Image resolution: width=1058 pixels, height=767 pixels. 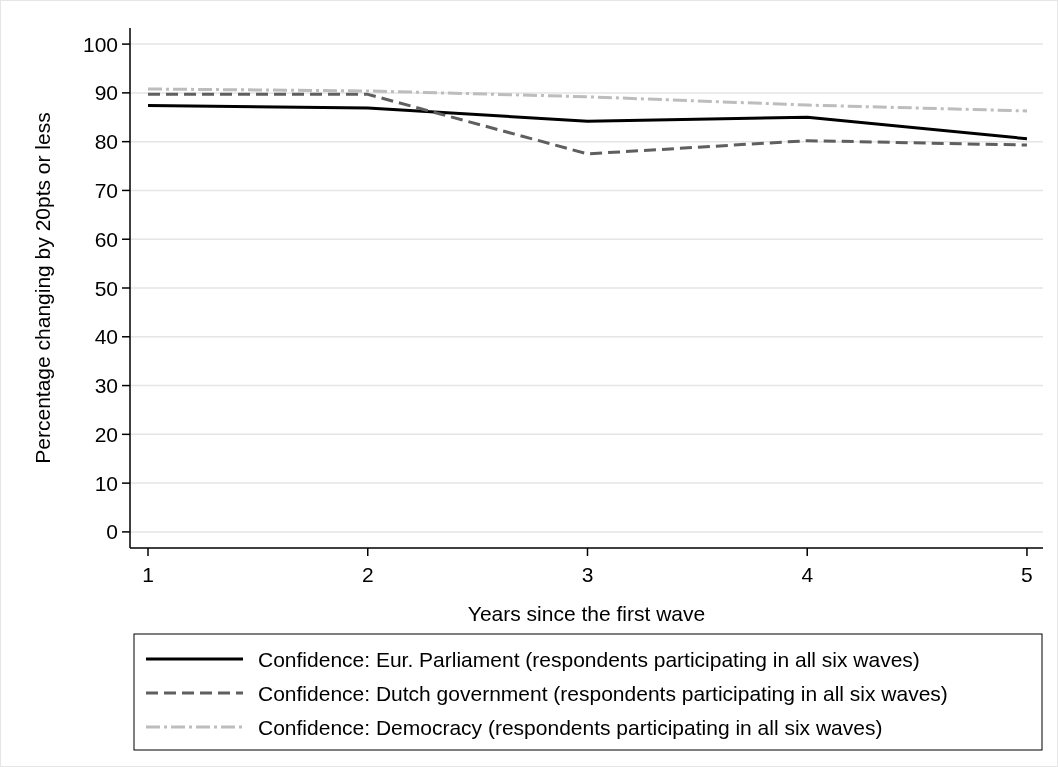 I want to click on x-tick-label: 3, so click(x=587, y=574).